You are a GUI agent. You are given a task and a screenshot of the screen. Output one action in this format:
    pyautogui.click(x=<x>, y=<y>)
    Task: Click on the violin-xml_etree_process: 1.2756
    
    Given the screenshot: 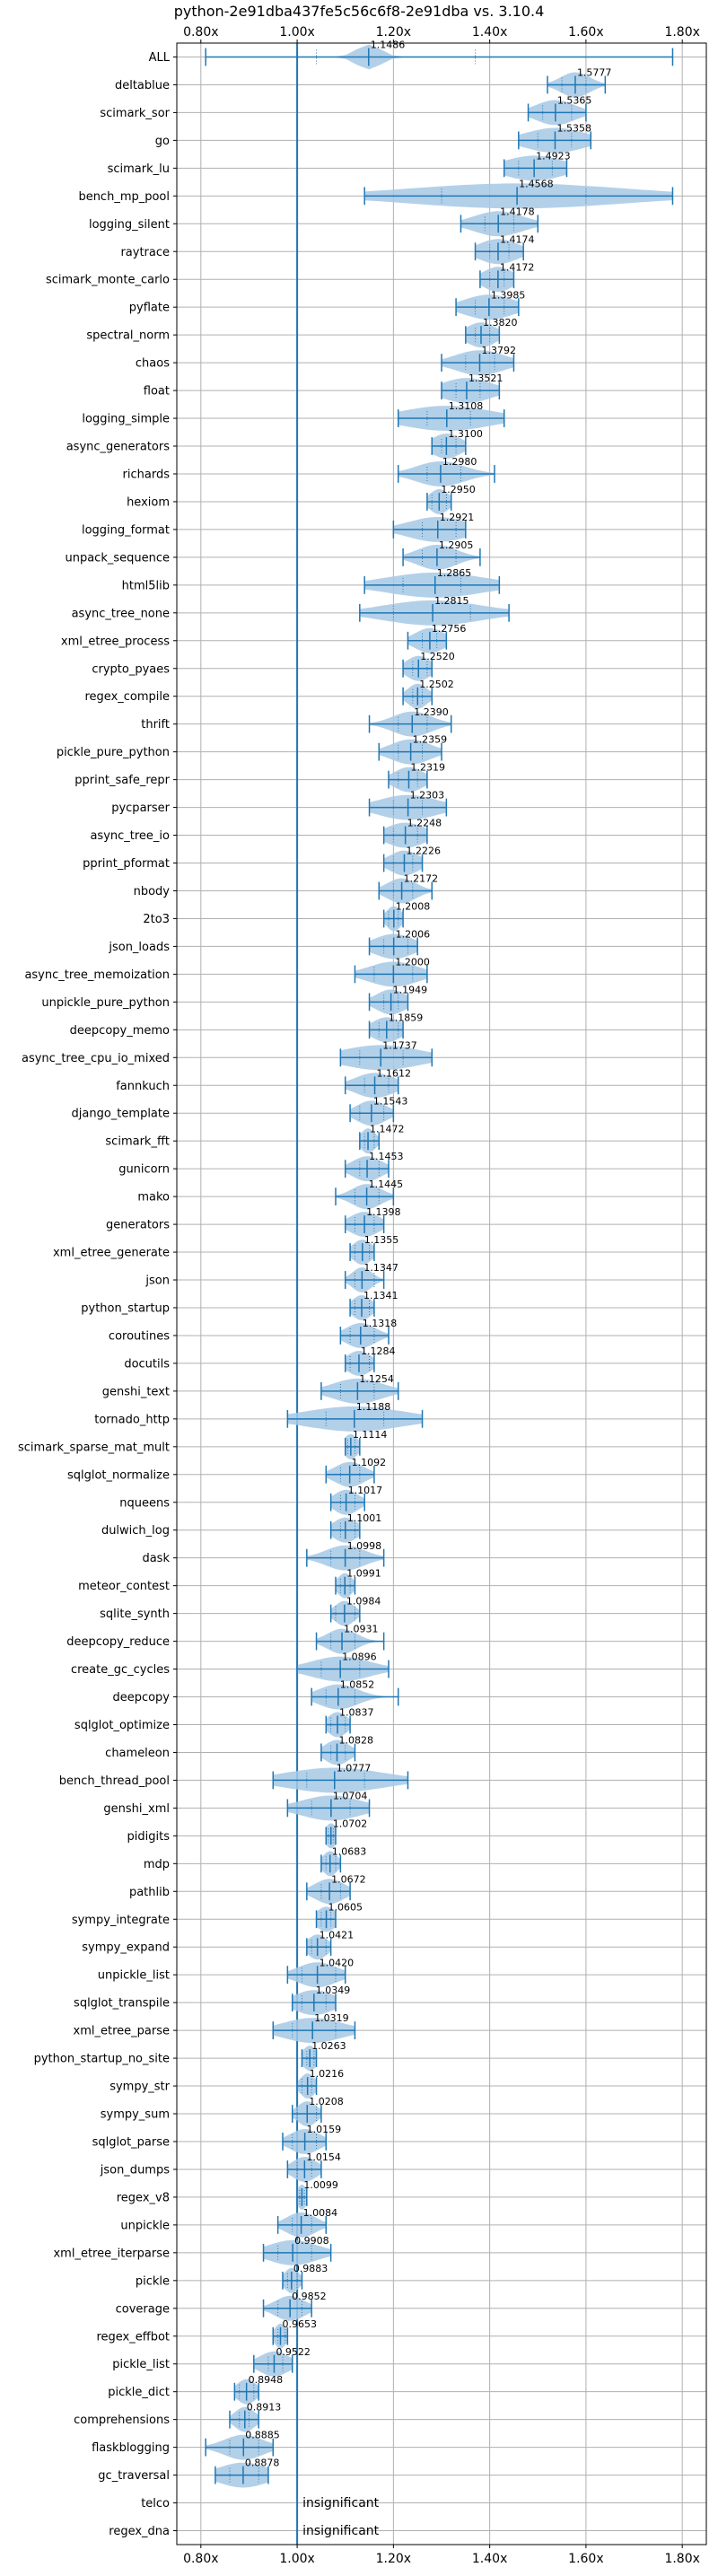 What is the action you would take?
    pyautogui.click(x=436, y=638)
    